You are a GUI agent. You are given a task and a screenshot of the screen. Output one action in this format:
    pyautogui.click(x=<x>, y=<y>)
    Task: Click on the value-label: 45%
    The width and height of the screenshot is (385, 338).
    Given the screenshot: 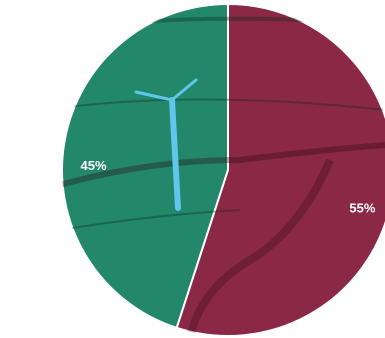 What is the action you would take?
    pyautogui.click(x=94, y=165)
    